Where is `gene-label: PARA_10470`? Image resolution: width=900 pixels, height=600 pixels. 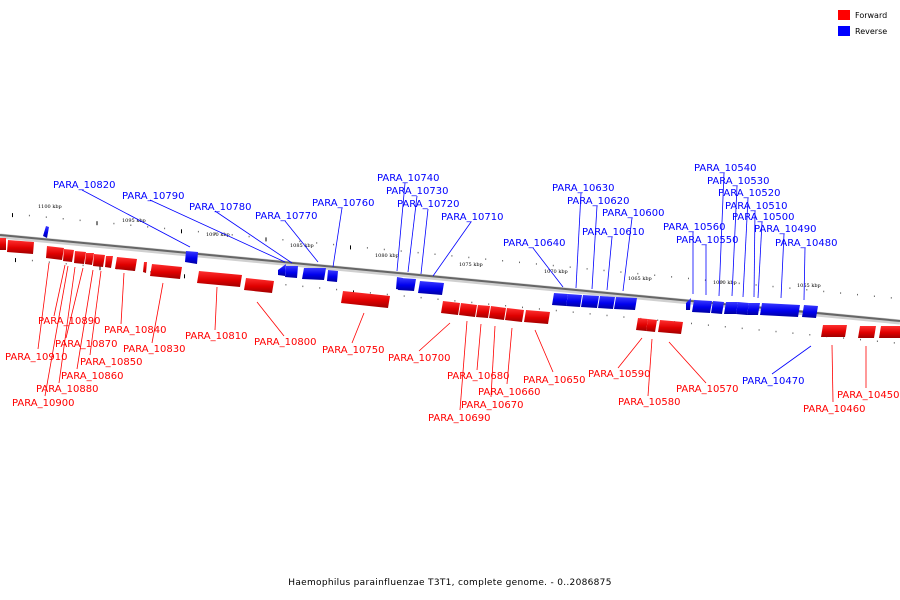
gene-label: PARA_10470 is located at coordinates (773, 381).